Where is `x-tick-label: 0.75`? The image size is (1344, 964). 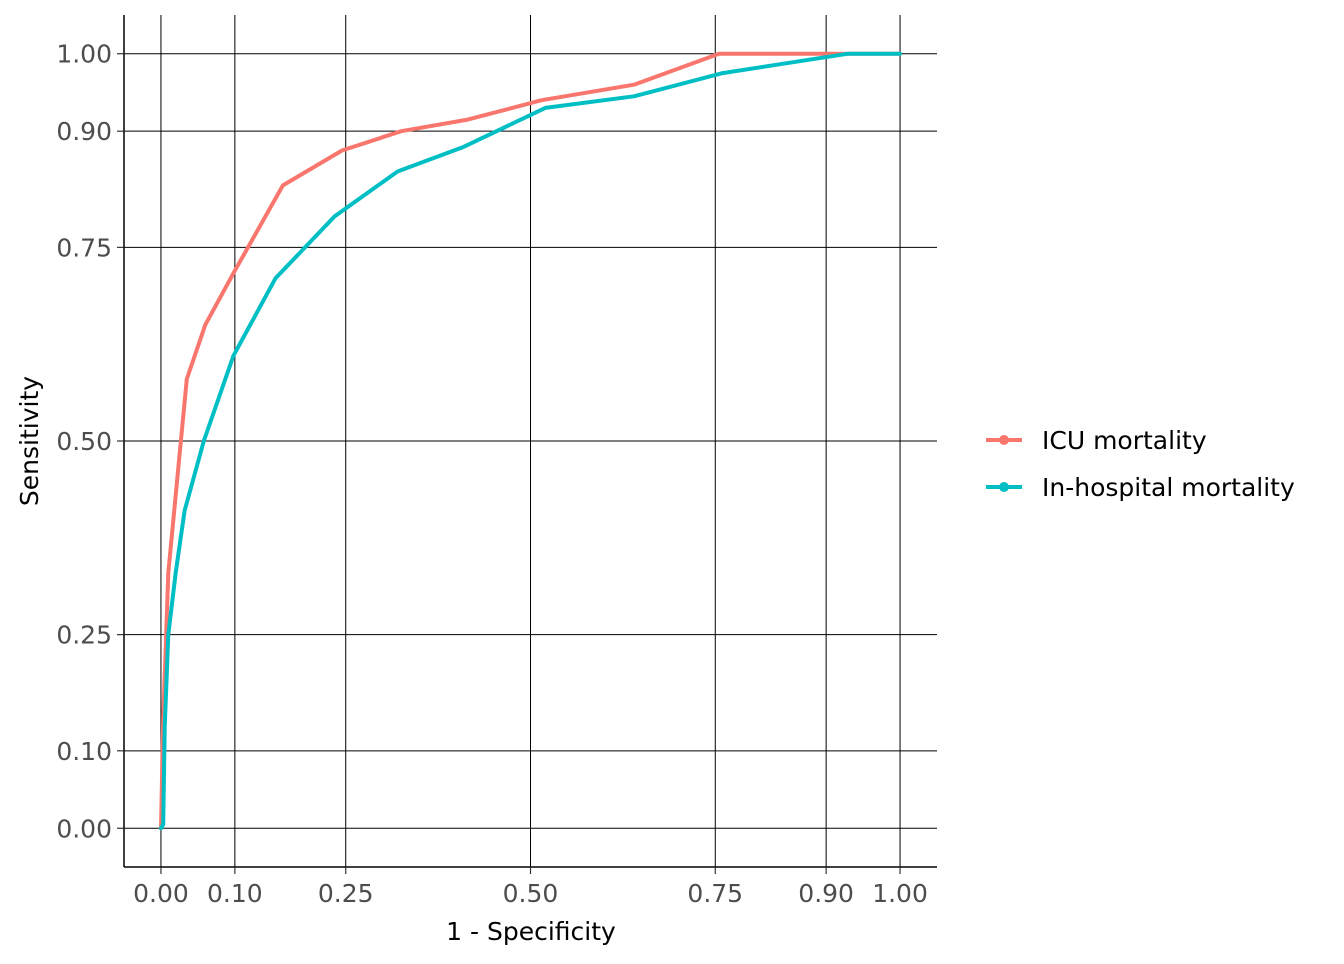 x-tick-label: 0.75 is located at coordinates (715, 893).